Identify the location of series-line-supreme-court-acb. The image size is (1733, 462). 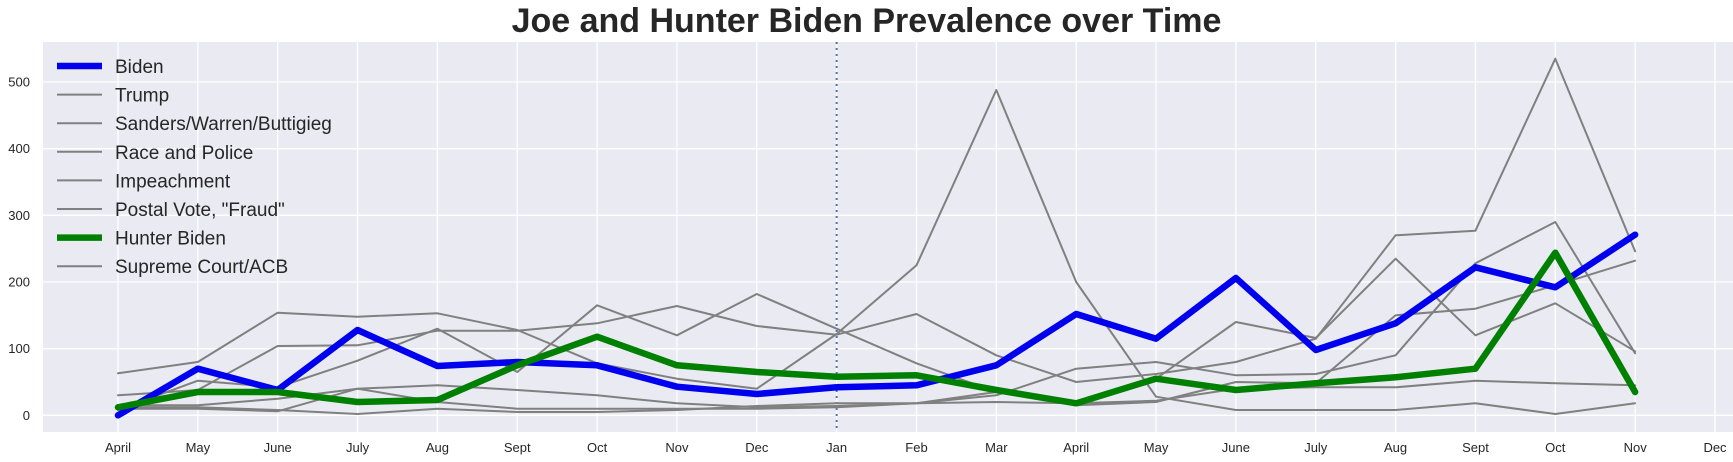
(877, 397).